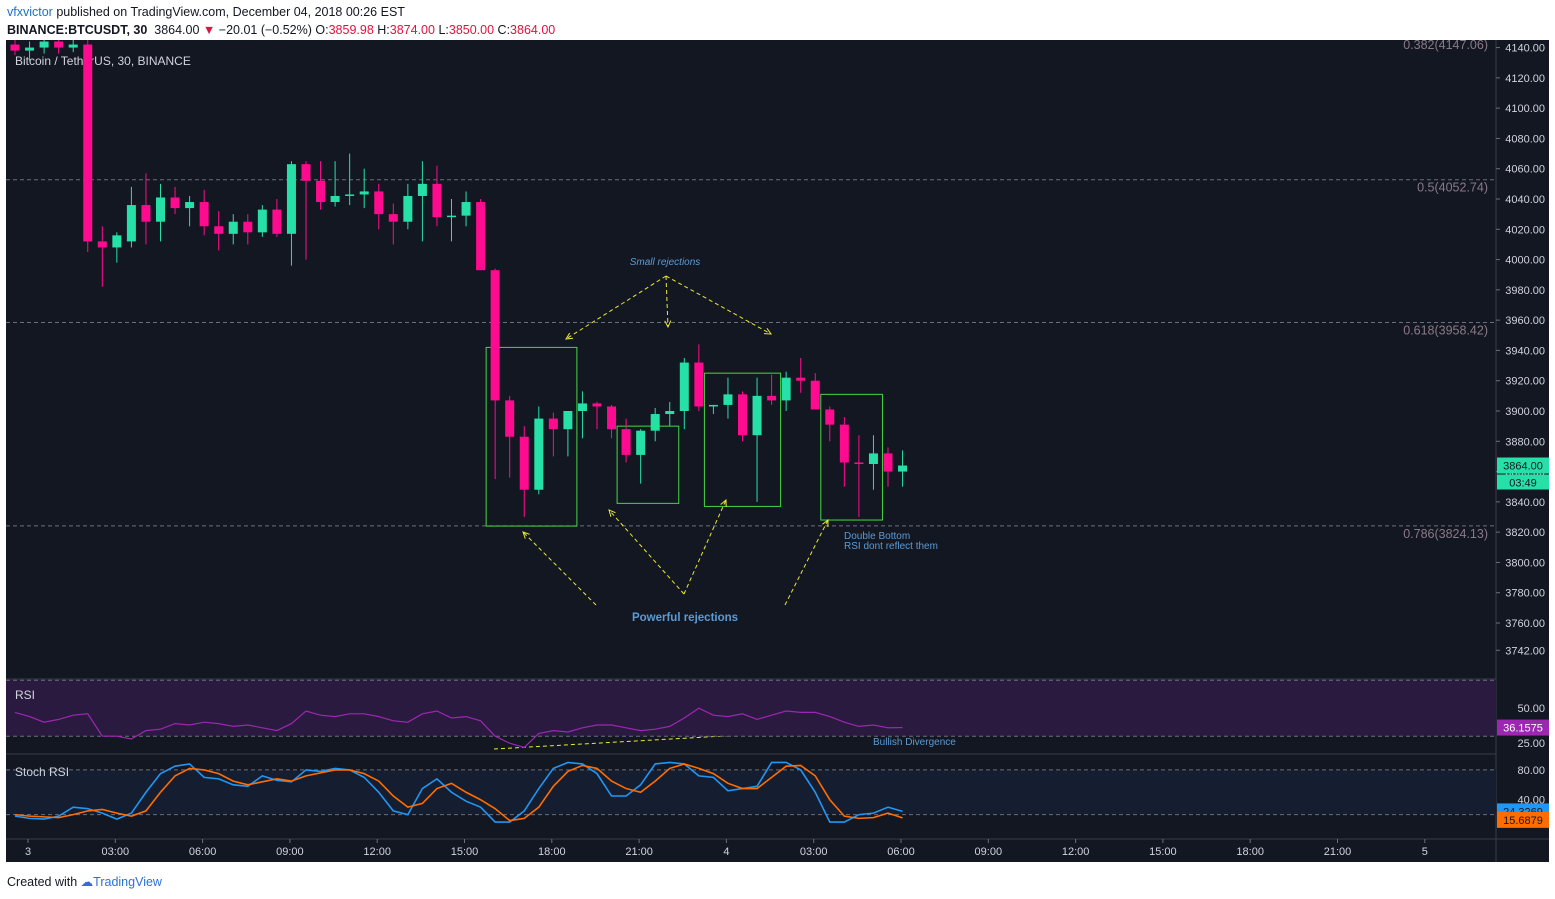  I want to click on bullish-divergence-label: Bullish Divergence, so click(914, 742).